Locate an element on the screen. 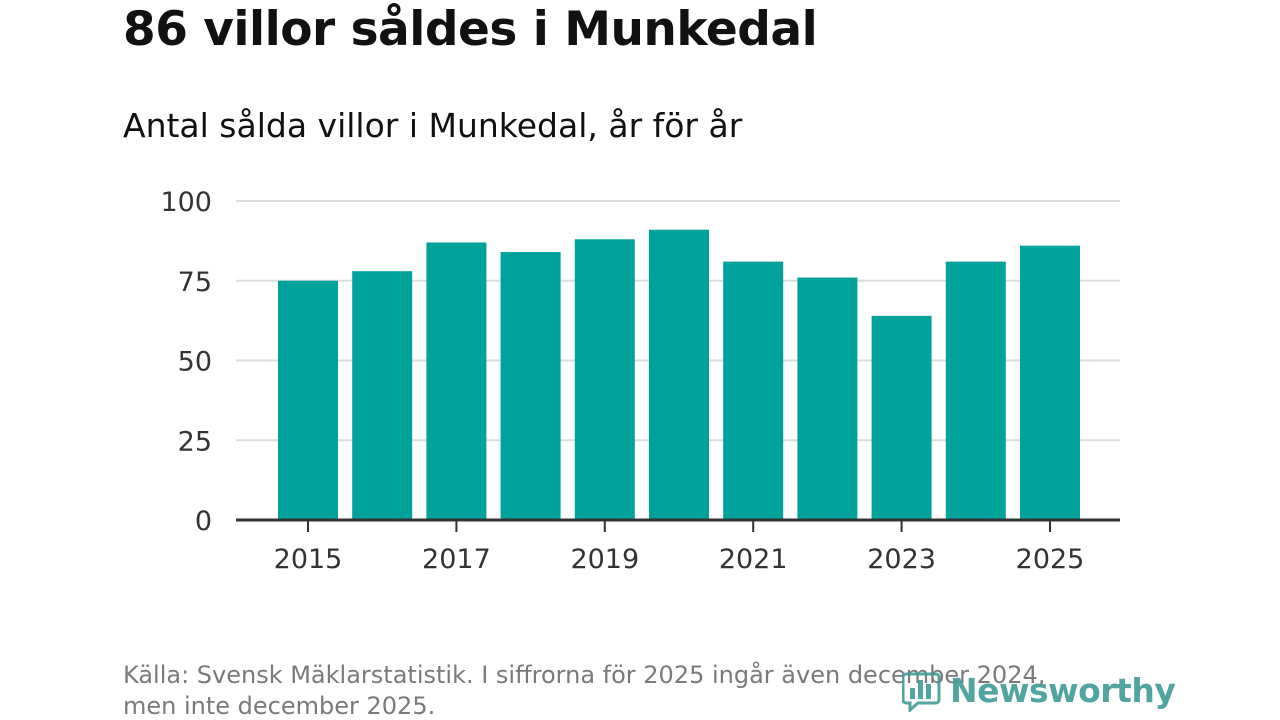 The image size is (1280, 720). x-tick-label-2025: 2025 is located at coordinates (1050, 559).